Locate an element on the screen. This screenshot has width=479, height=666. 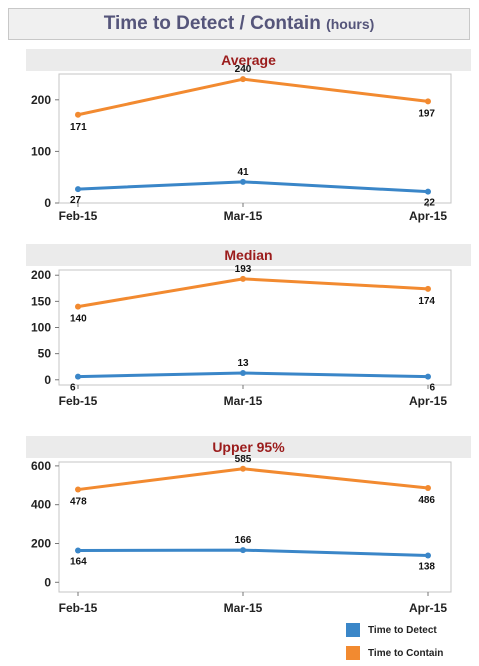
panel-2-xtick-label: Feb-15 is located at coordinates (78, 401).